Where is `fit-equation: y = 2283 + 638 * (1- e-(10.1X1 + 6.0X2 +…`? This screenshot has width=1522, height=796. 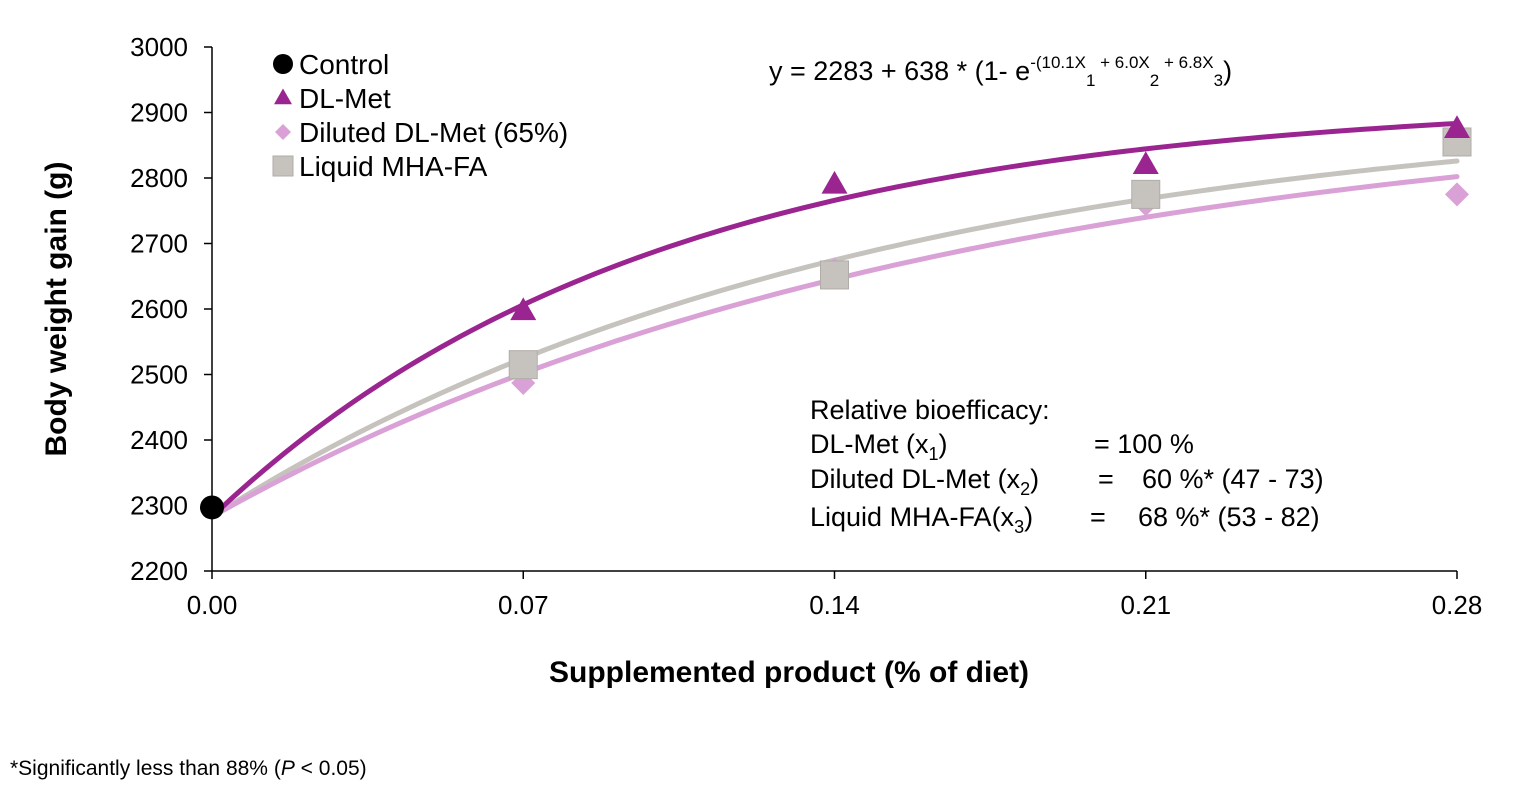 fit-equation: y = 2283 + 638 * (1- e-(10.1X1 + 6.0X2 +… is located at coordinates (1000, 71).